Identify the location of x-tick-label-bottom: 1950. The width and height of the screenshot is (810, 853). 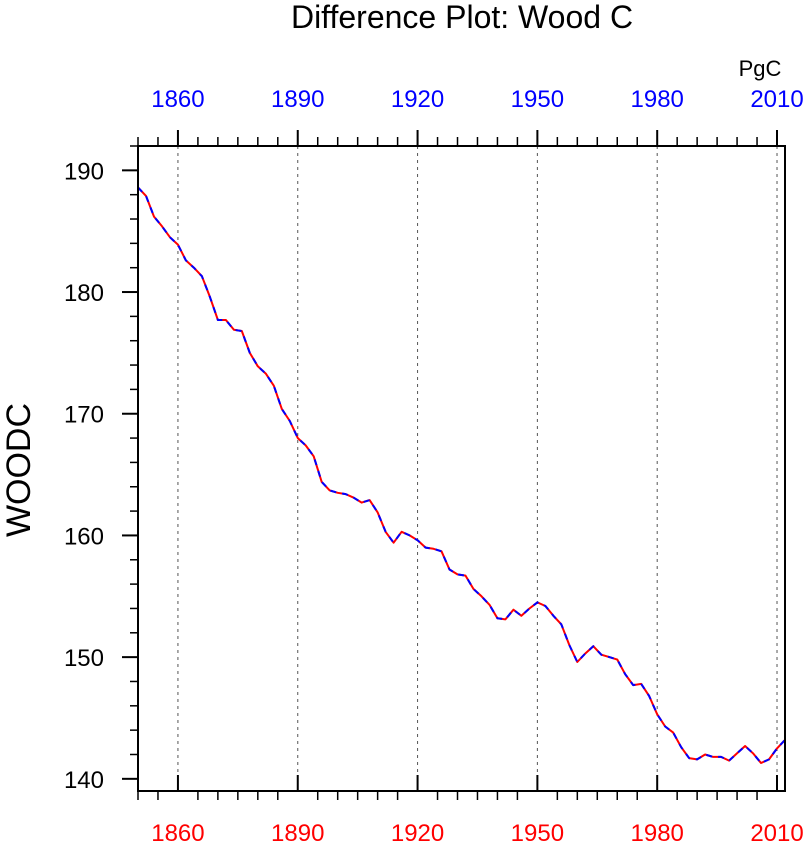
(537, 833).